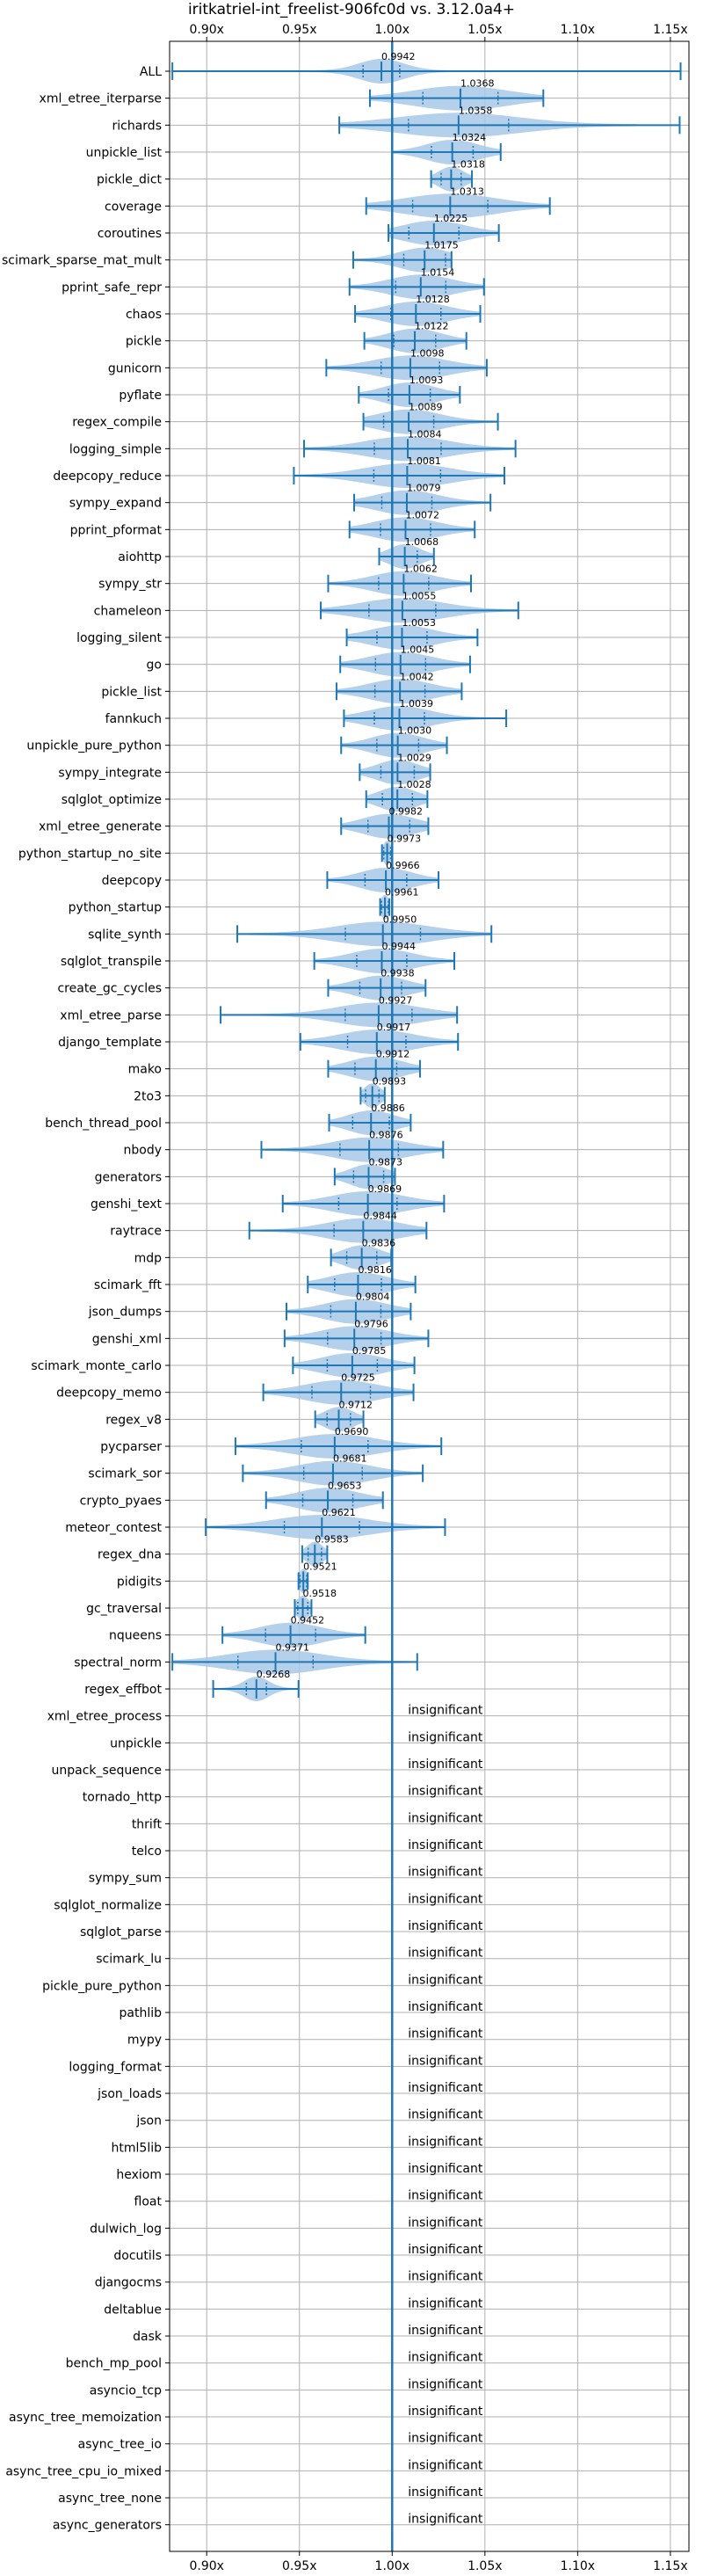 Image resolution: width=703 pixels, height=2576 pixels. I want to click on category-label-sympy-expand: sympy_expand, so click(116, 504).